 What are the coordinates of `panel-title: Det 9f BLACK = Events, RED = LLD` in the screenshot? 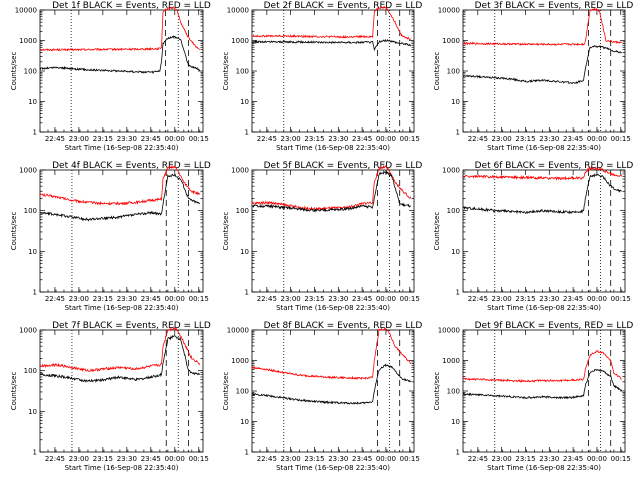 It's located at (554, 326).